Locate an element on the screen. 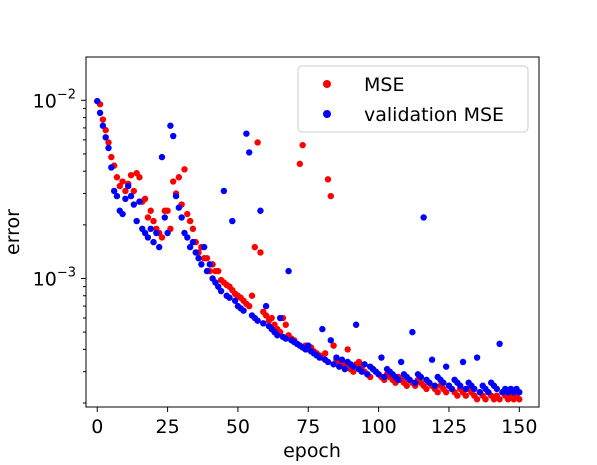  x-tick-label: 25 is located at coordinates (168, 427).